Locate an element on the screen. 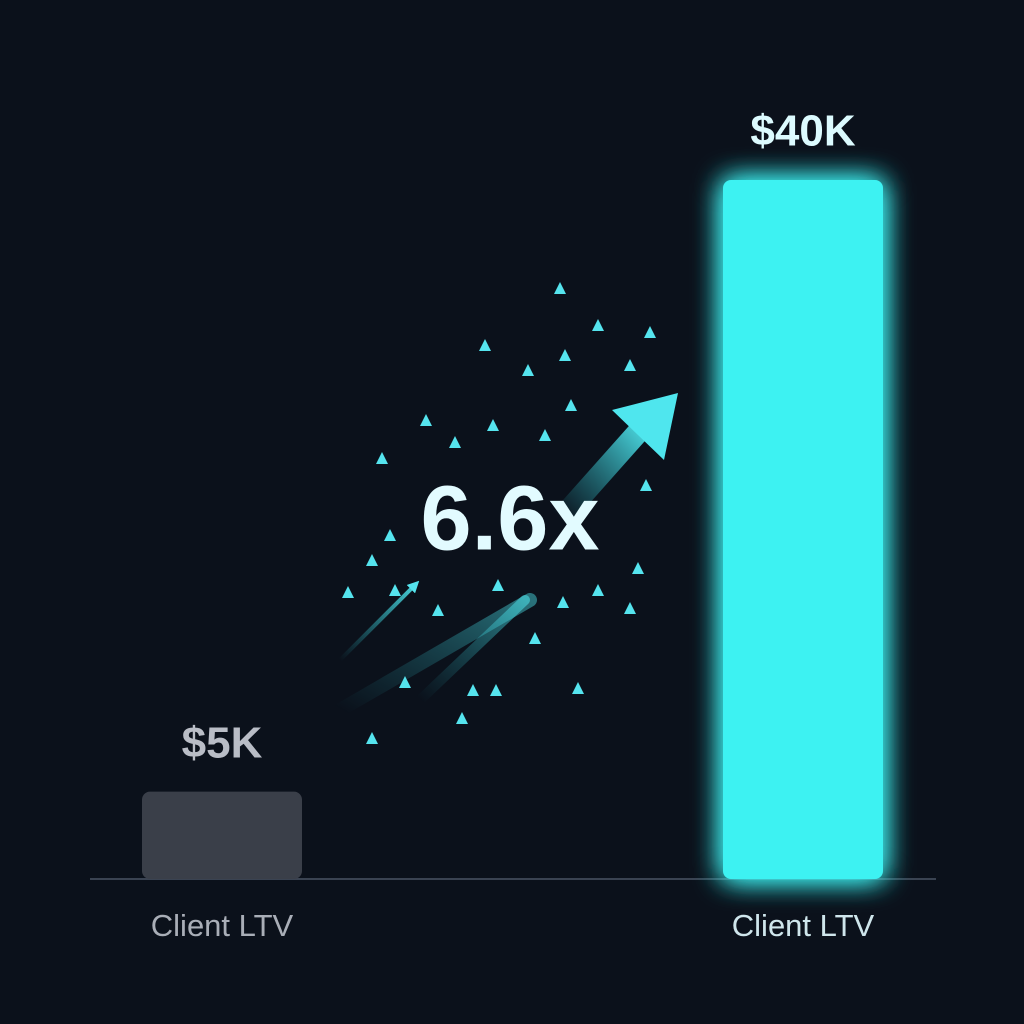 This screenshot has height=1024, width=1024. value-label: $40K is located at coordinates (802, 131).